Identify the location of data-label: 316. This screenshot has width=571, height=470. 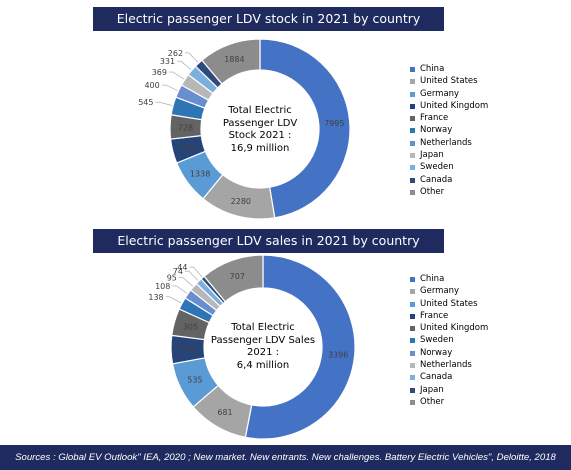
(187, 349).